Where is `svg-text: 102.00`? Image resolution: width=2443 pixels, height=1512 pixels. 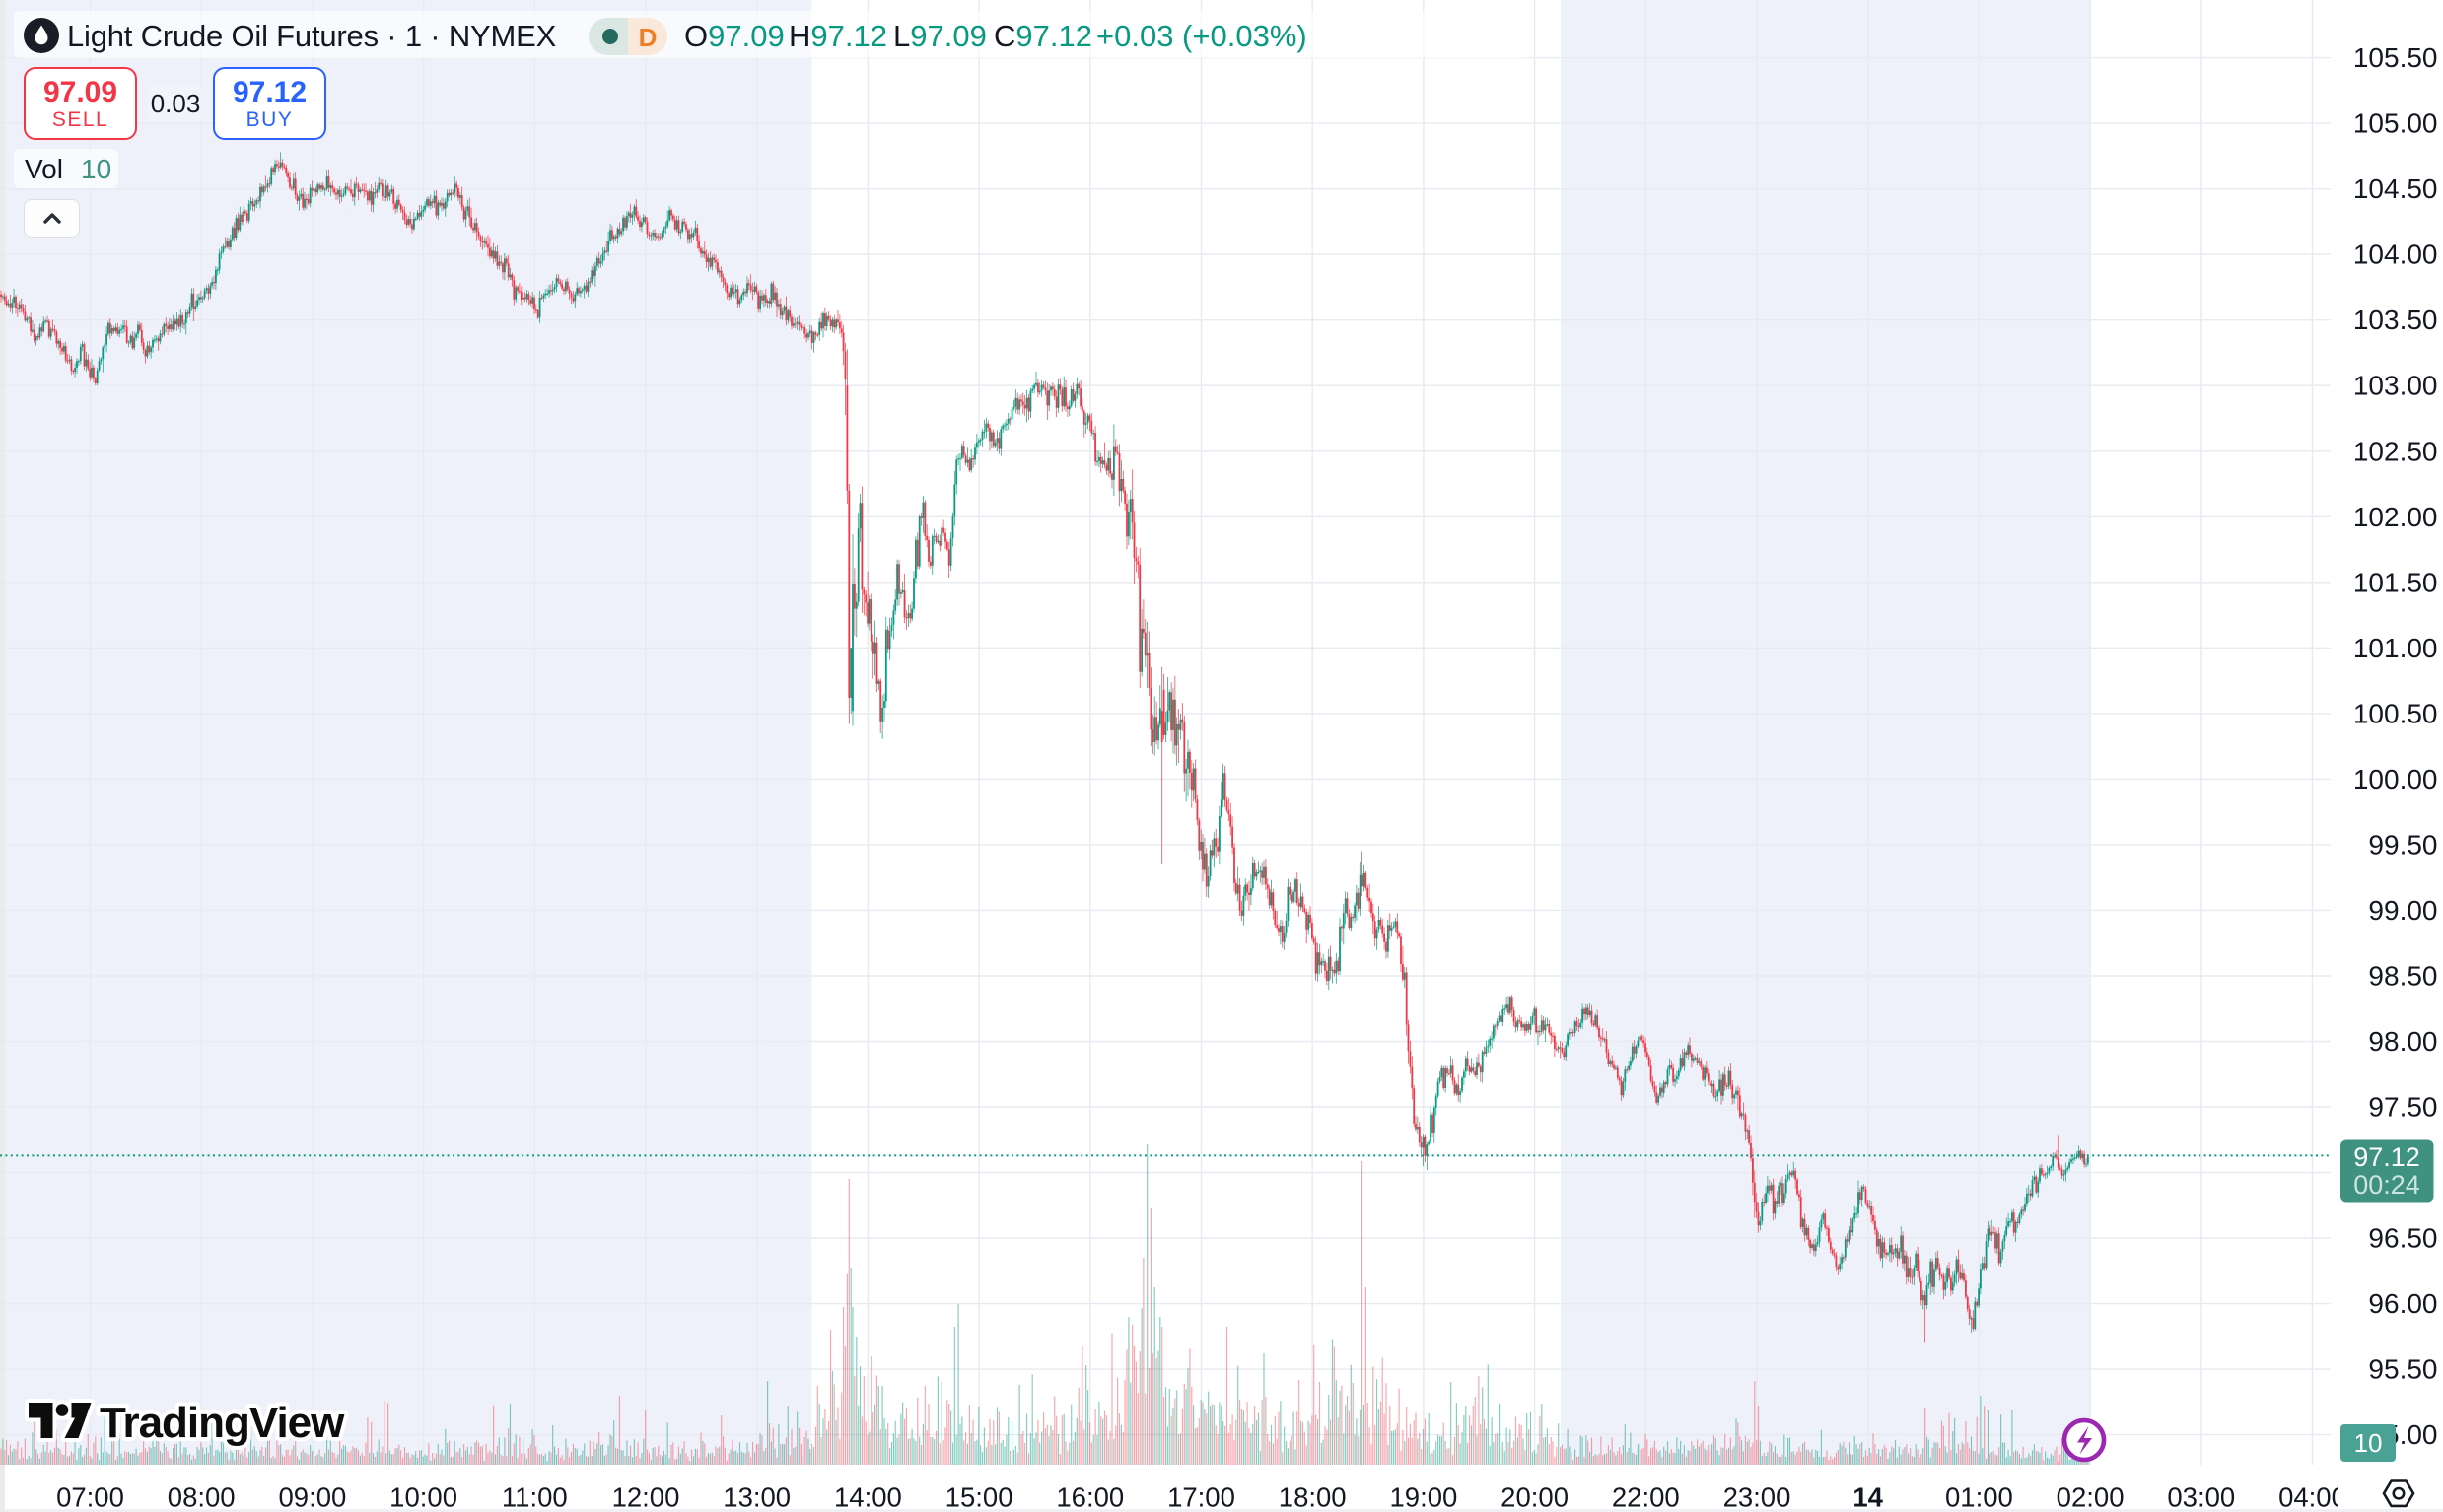
svg-text: 102.00 is located at coordinates (2395, 517).